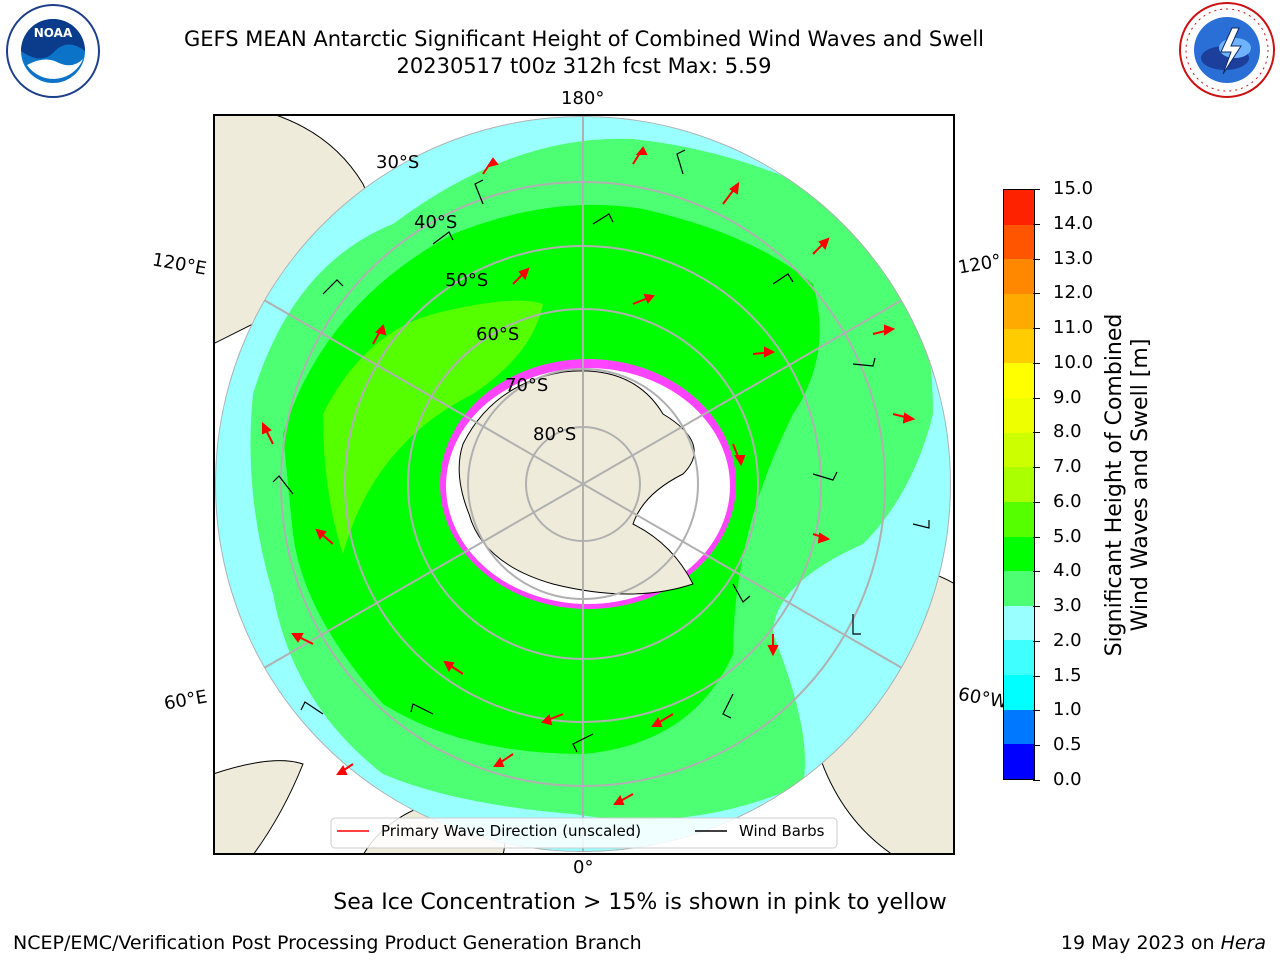 The width and height of the screenshot is (1280, 960). What do you see at coordinates (1243, 943) in the screenshot?
I see `footer-host: Hera` at bounding box center [1243, 943].